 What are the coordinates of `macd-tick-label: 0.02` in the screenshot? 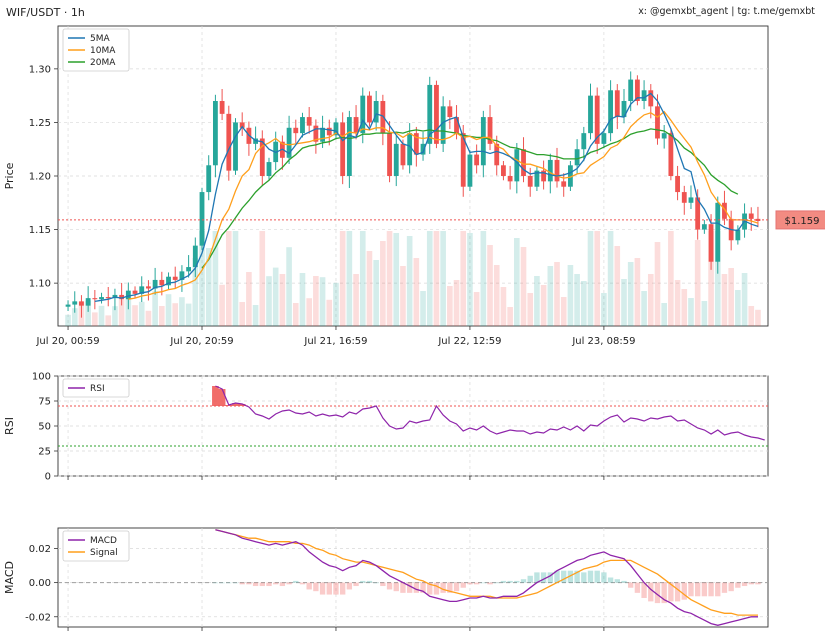 It's located at (40, 549).